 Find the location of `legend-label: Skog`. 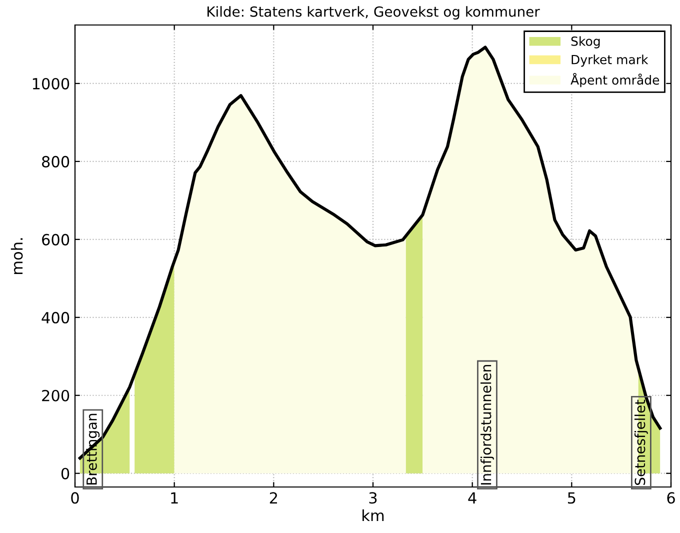

legend-label: Skog is located at coordinates (585, 42).